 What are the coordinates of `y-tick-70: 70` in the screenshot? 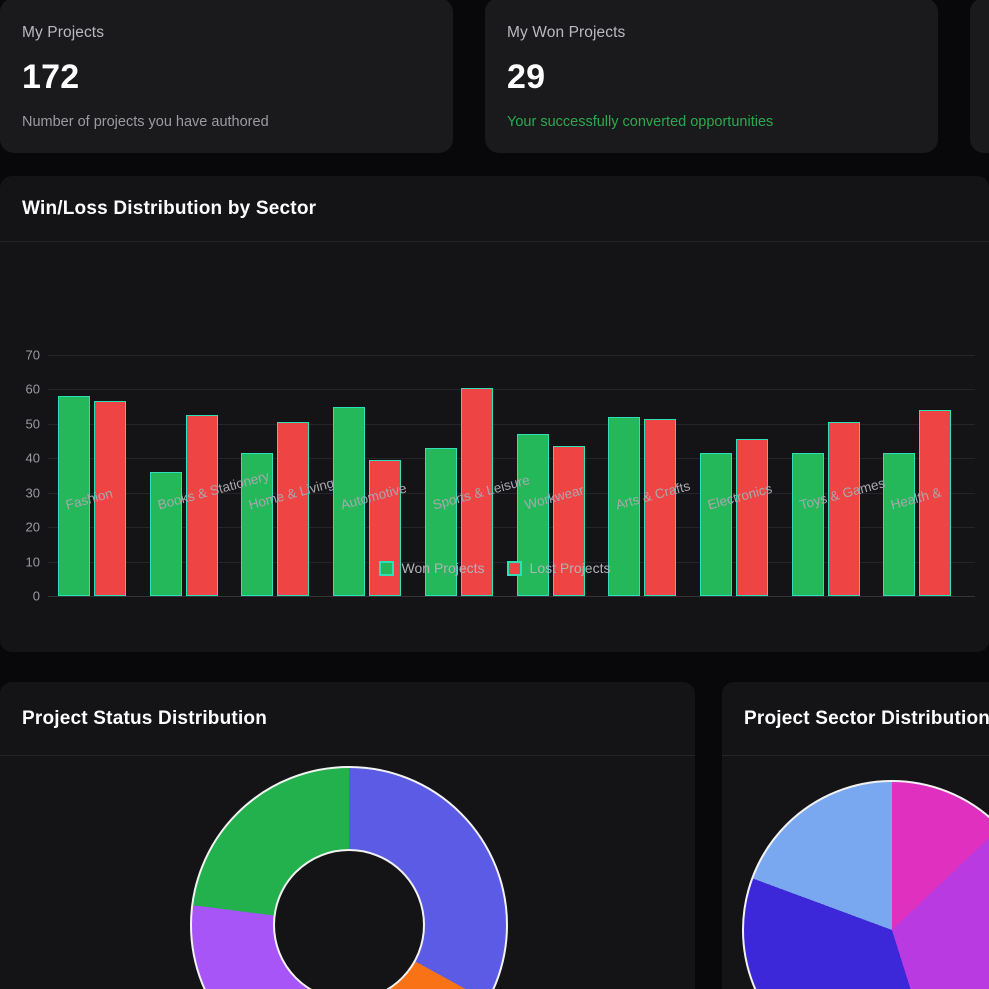 It's located at (32, 355).